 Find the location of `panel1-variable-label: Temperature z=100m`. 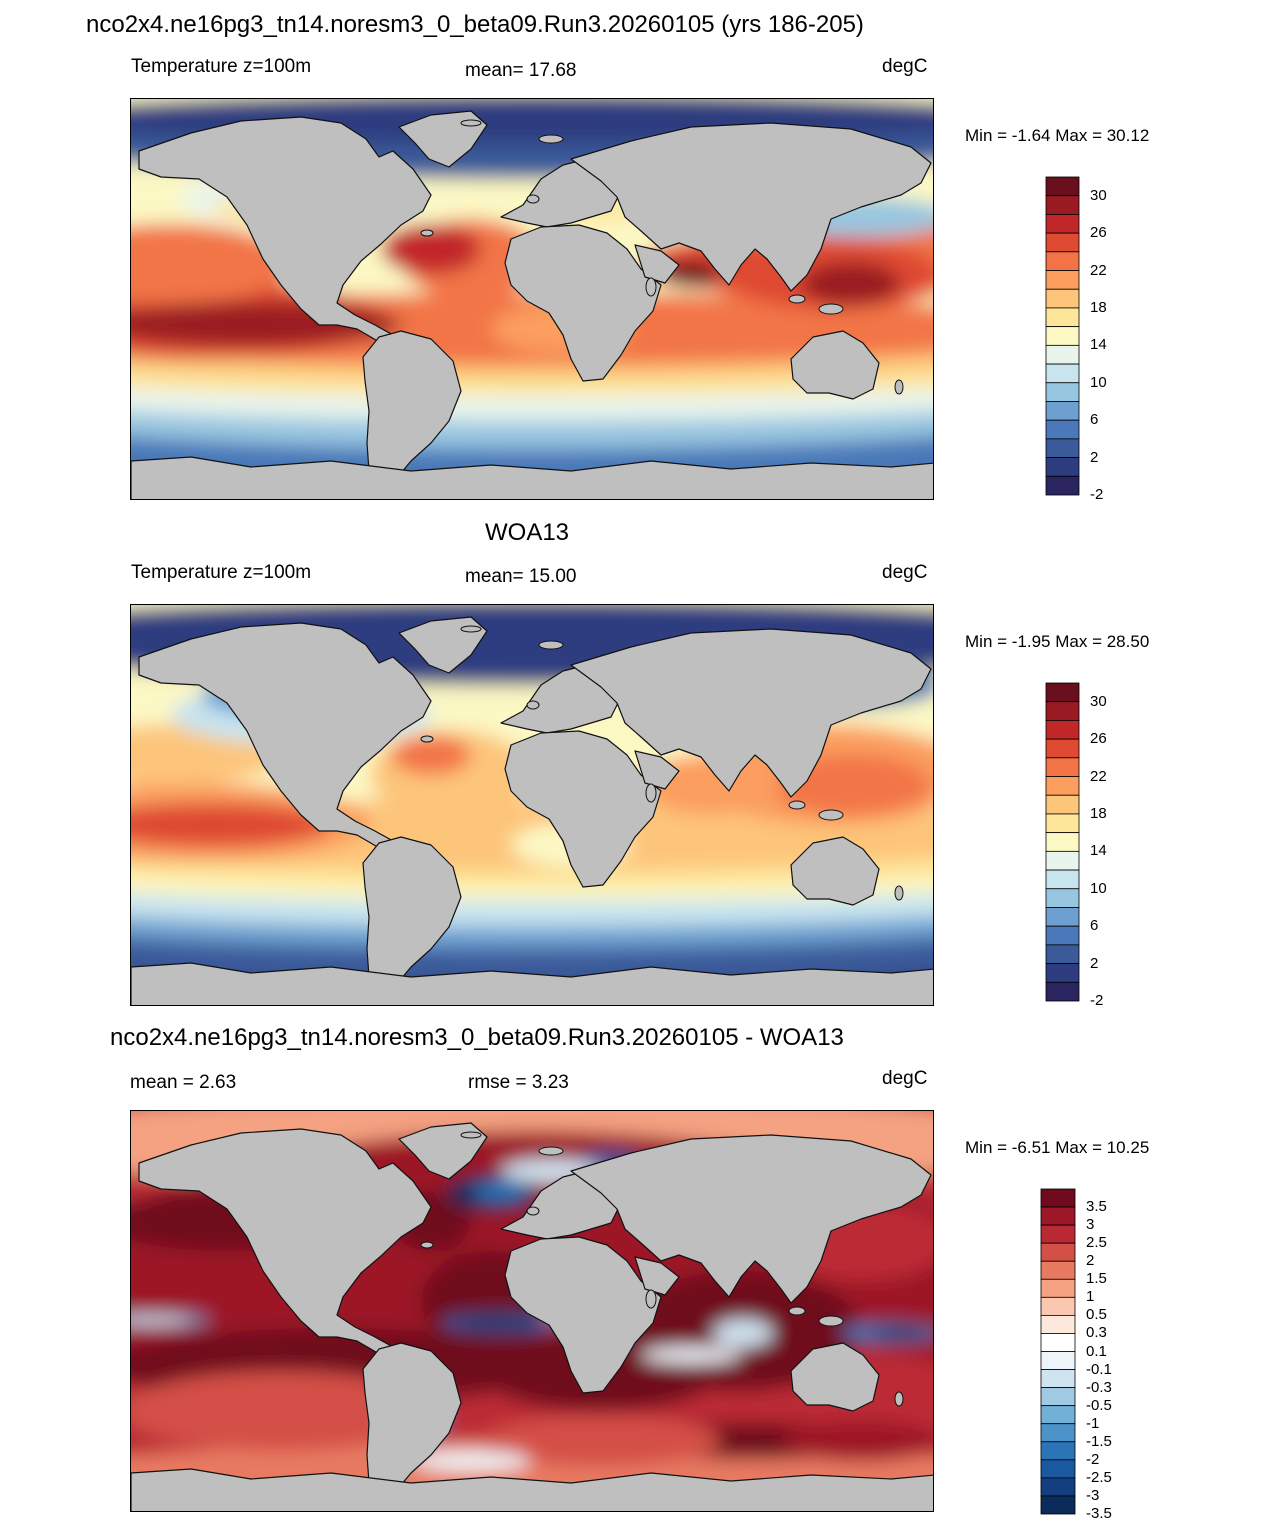

panel1-variable-label: Temperature z=100m is located at coordinates (221, 66).